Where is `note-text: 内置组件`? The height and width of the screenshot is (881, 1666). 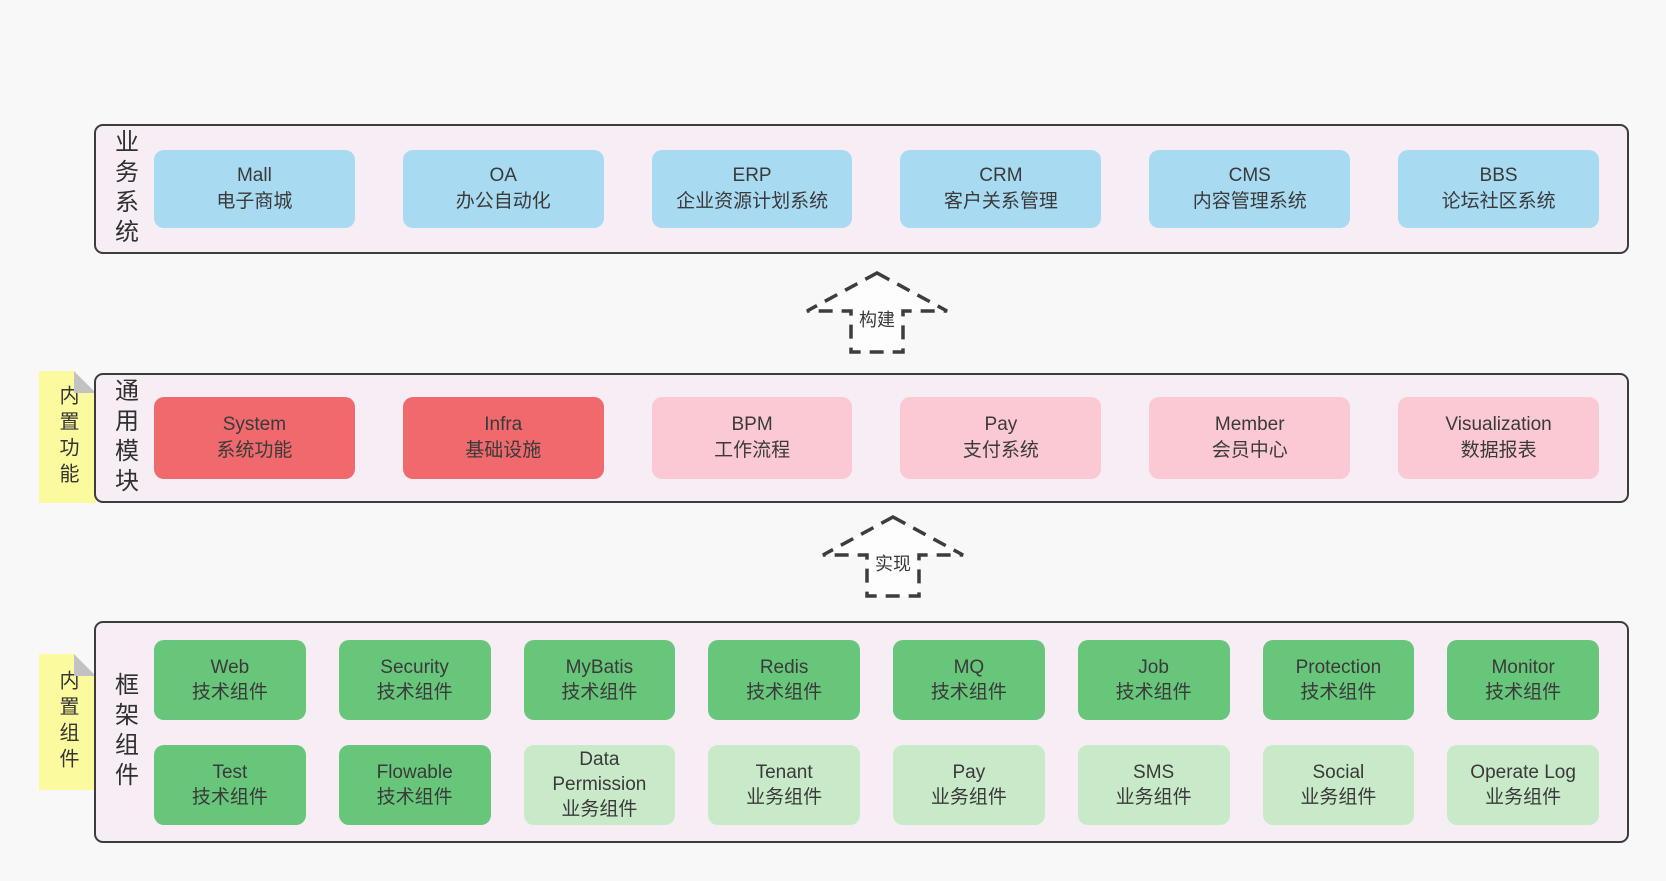 note-text: 内置组件 is located at coordinates (67, 722).